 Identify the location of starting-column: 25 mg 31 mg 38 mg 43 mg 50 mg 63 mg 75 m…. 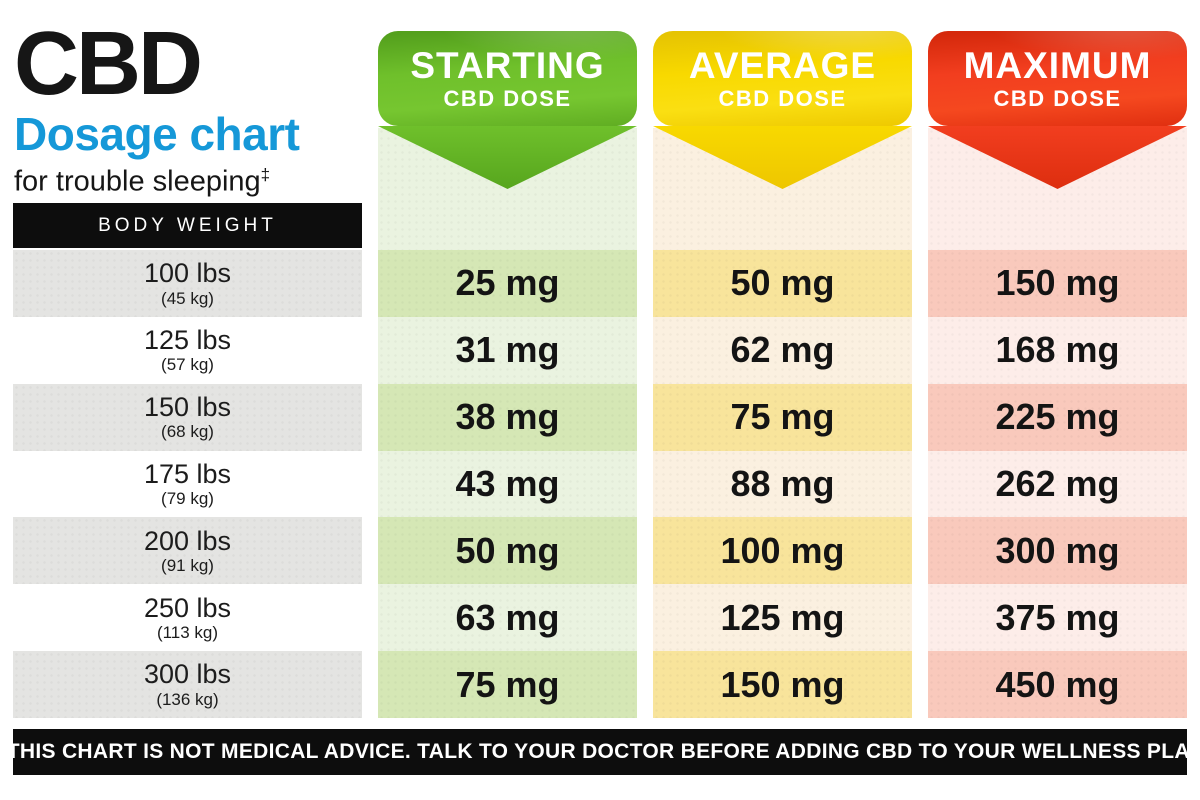
(507, 484).